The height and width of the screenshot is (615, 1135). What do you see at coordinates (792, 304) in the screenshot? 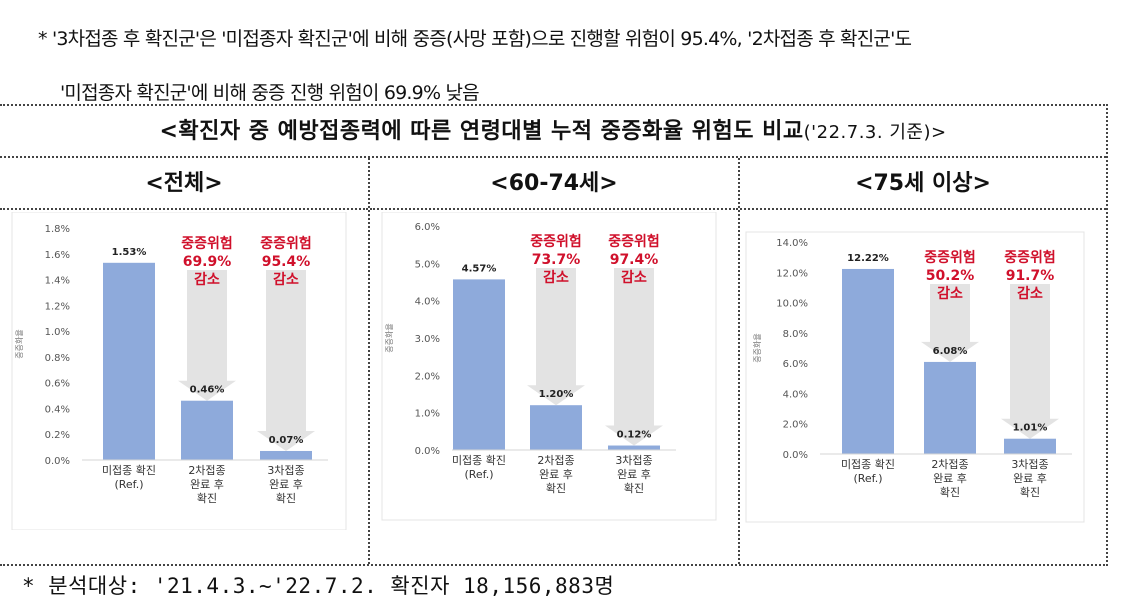
I see `y-tick-label: 10.0%` at bounding box center [792, 304].